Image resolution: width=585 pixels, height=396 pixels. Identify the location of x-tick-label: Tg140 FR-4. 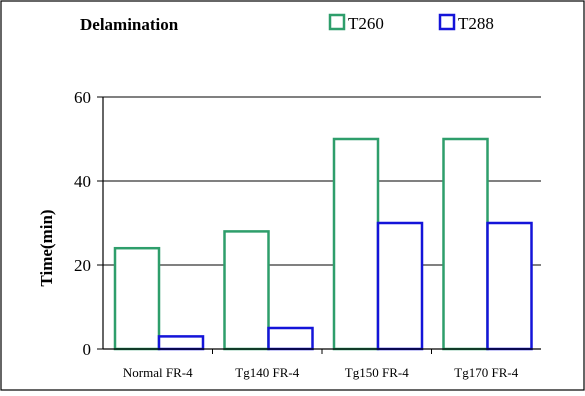
(267, 372).